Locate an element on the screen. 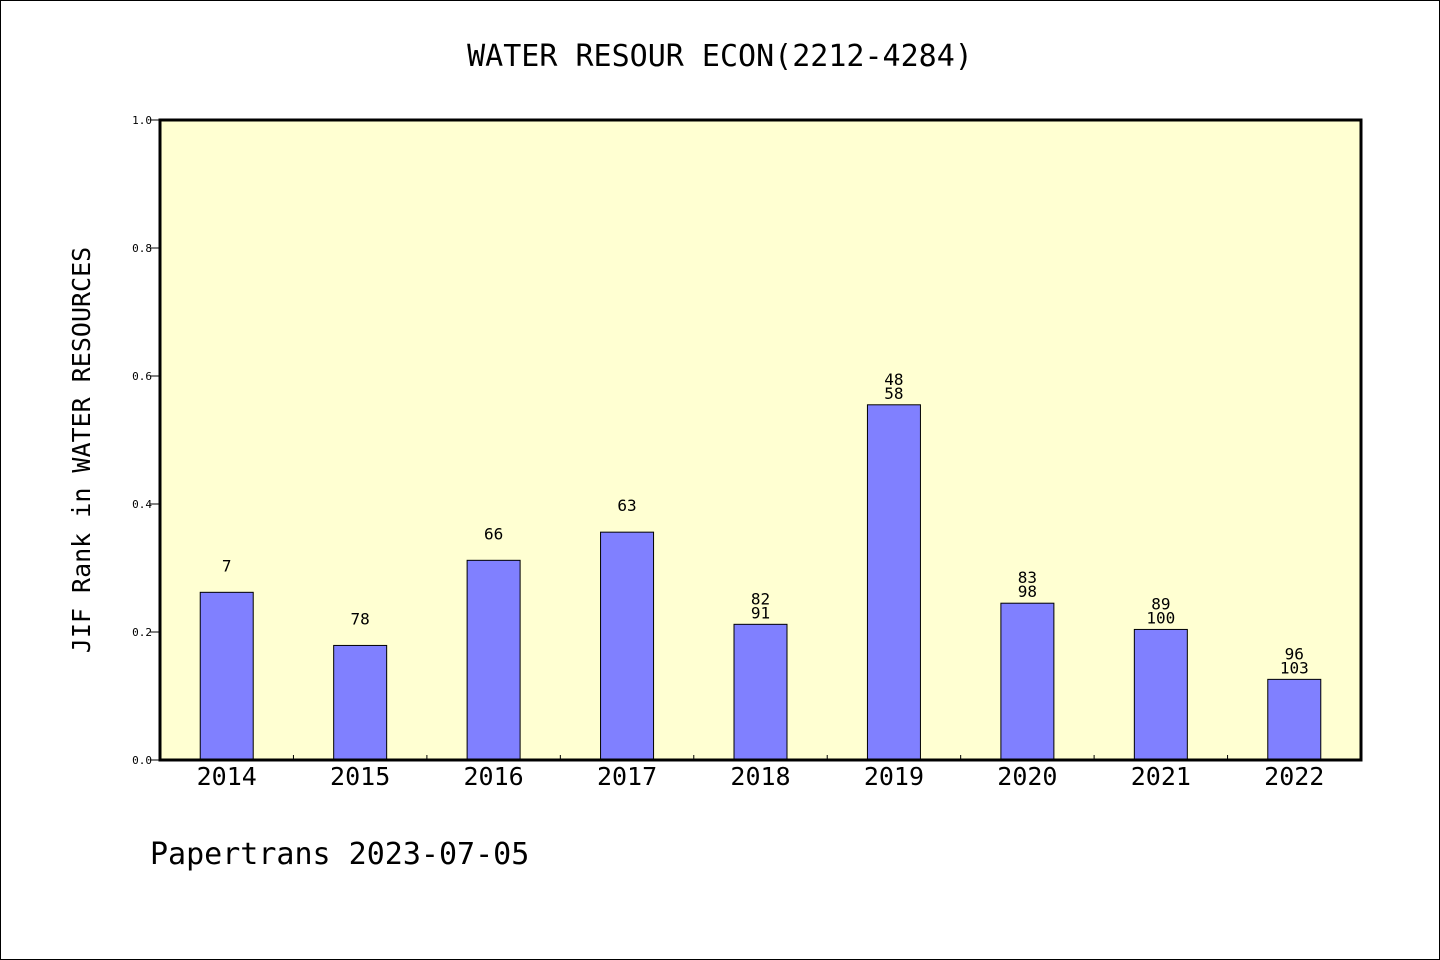  bar-data-label: 66 is located at coordinates (493, 533).